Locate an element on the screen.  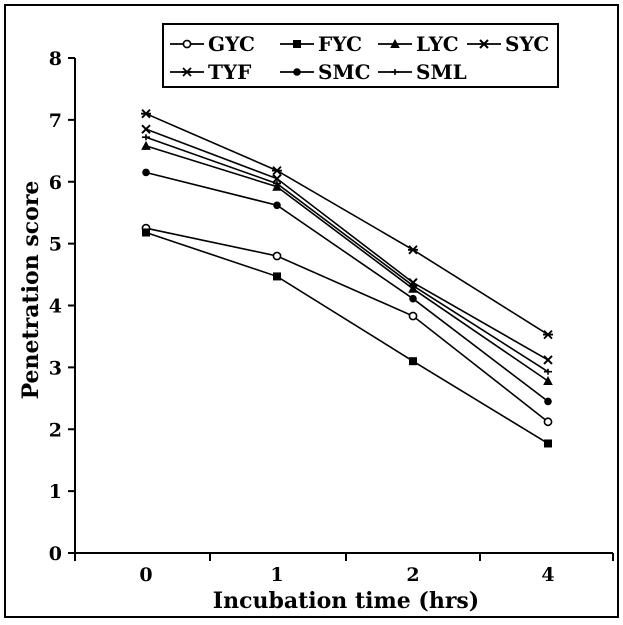
x-axis-ticks: 0 1 2 4 is located at coordinates (344, 569).